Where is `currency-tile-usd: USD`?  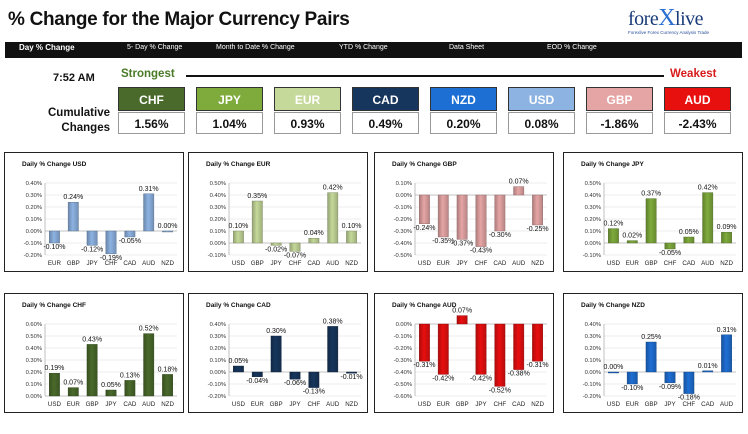
currency-tile-usd: USD is located at coordinates (541, 99).